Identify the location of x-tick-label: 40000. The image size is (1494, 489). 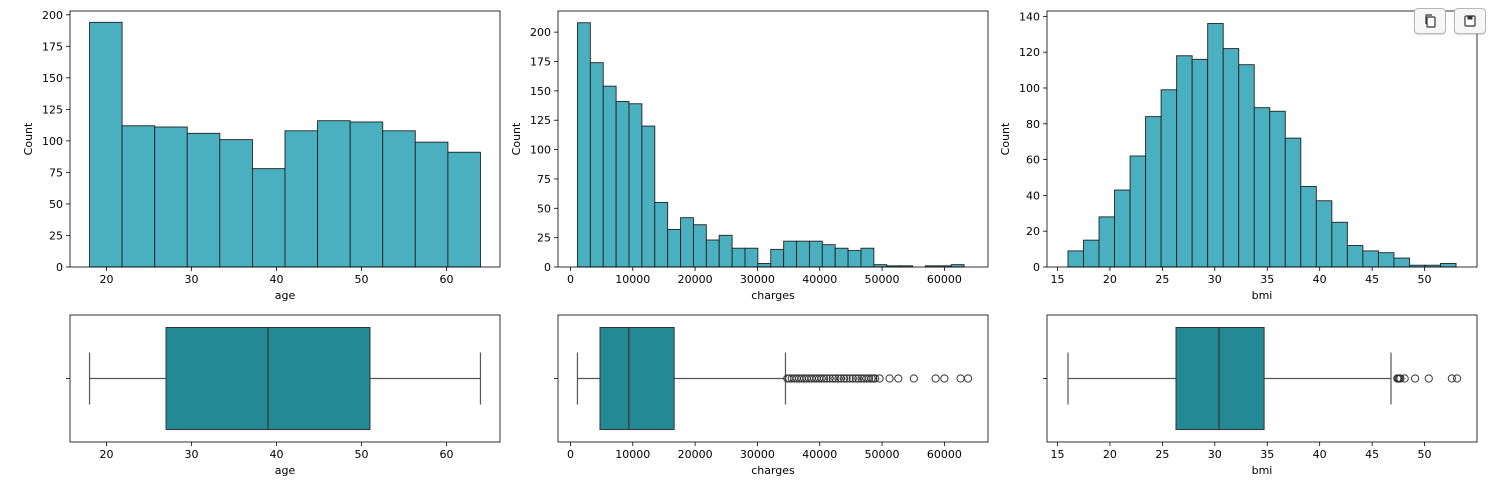
(819, 279).